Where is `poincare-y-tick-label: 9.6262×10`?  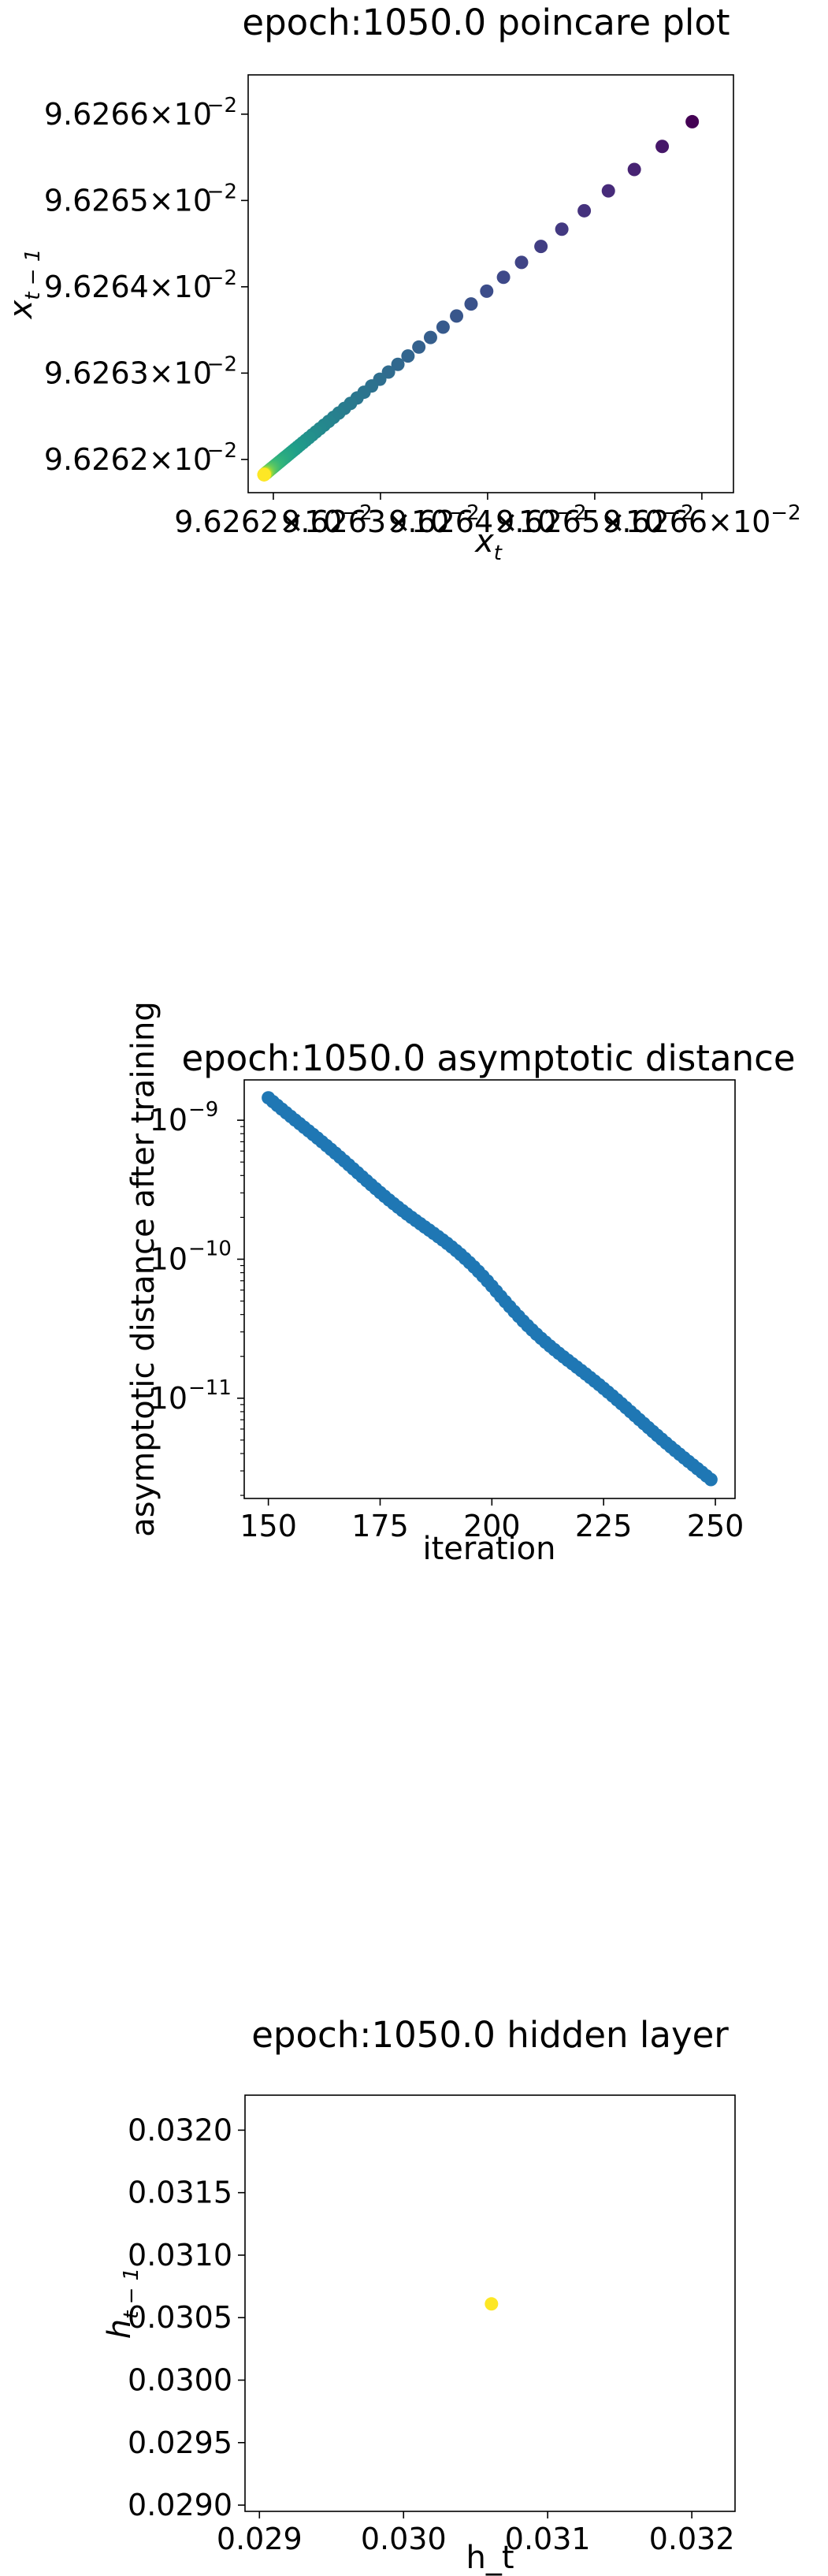
poincare-y-tick-label: 9.6262×10 is located at coordinates (128, 459).